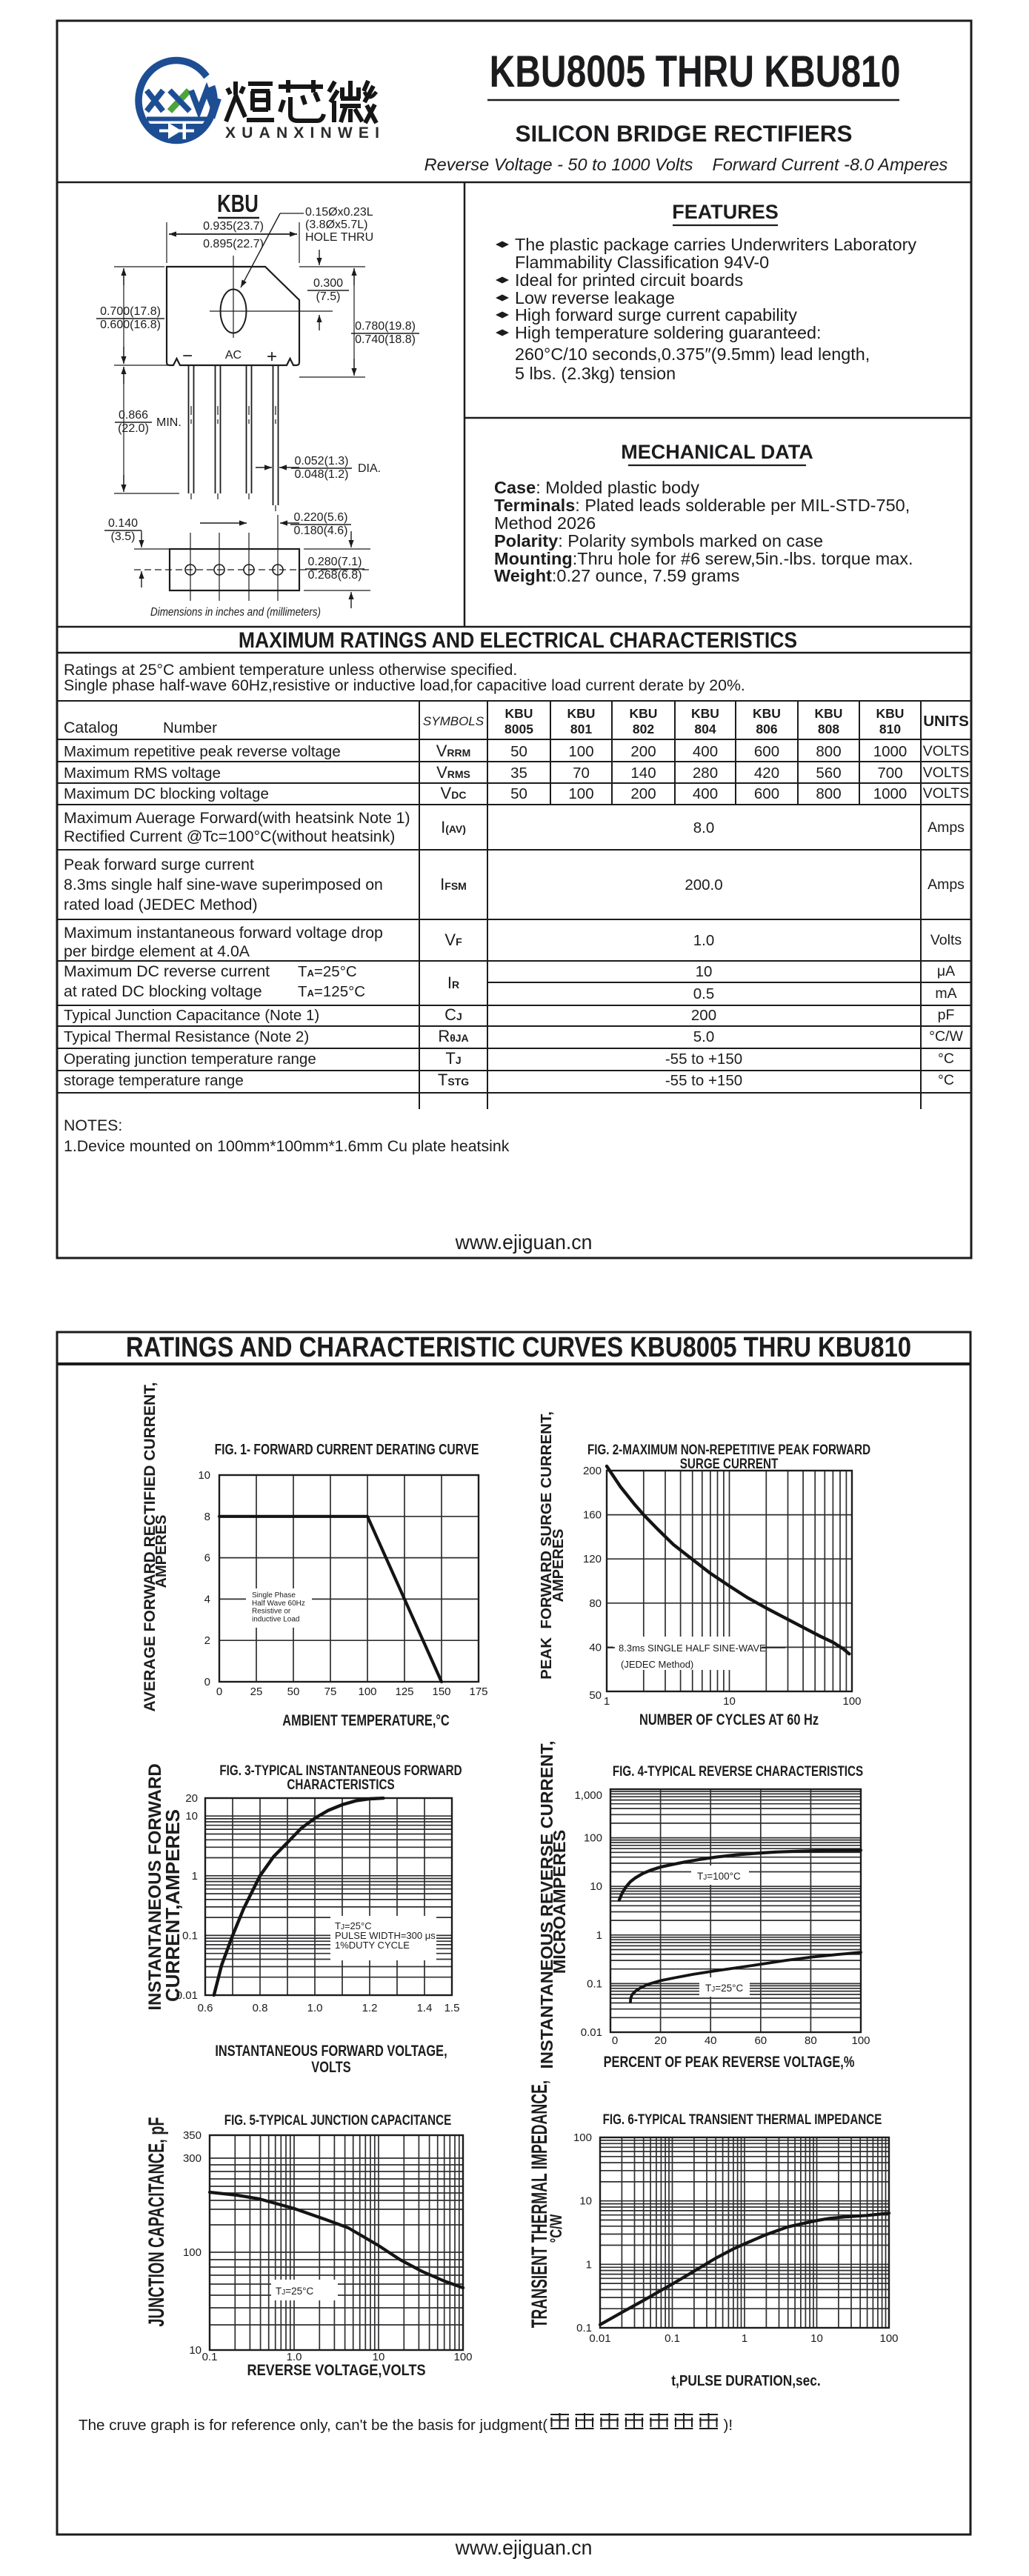  Describe the element at coordinates (453, 1036) in the screenshot. I see `svg-text: RθJA` at that location.